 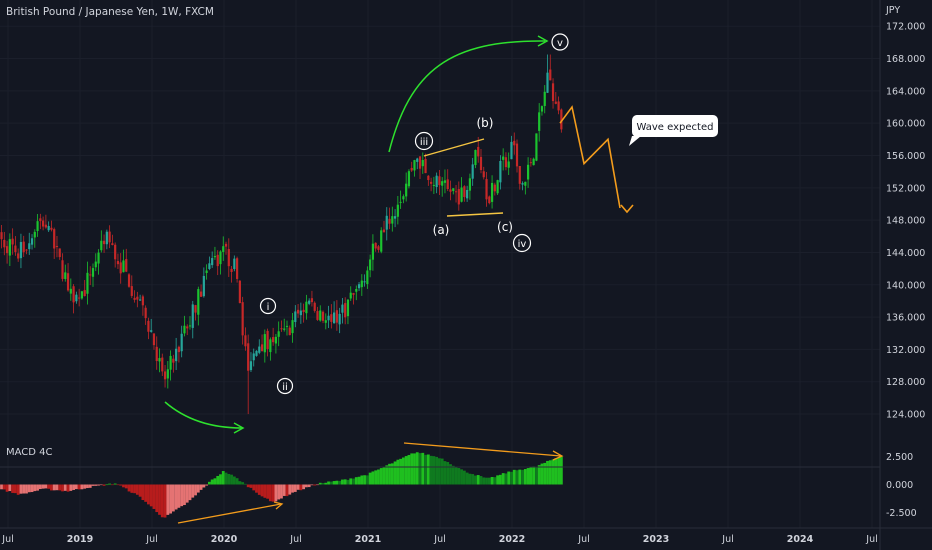 What do you see at coordinates (905, 156) in the screenshot?
I see `price-tick-label: 156.000` at bounding box center [905, 156].